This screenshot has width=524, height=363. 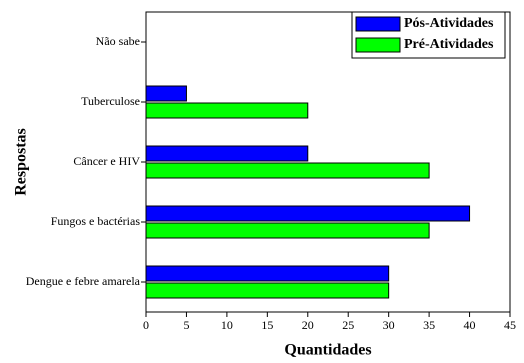 What do you see at coordinates (308, 325) in the screenshot?
I see `x-tick-label: 20` at bounding box center [308, 325].